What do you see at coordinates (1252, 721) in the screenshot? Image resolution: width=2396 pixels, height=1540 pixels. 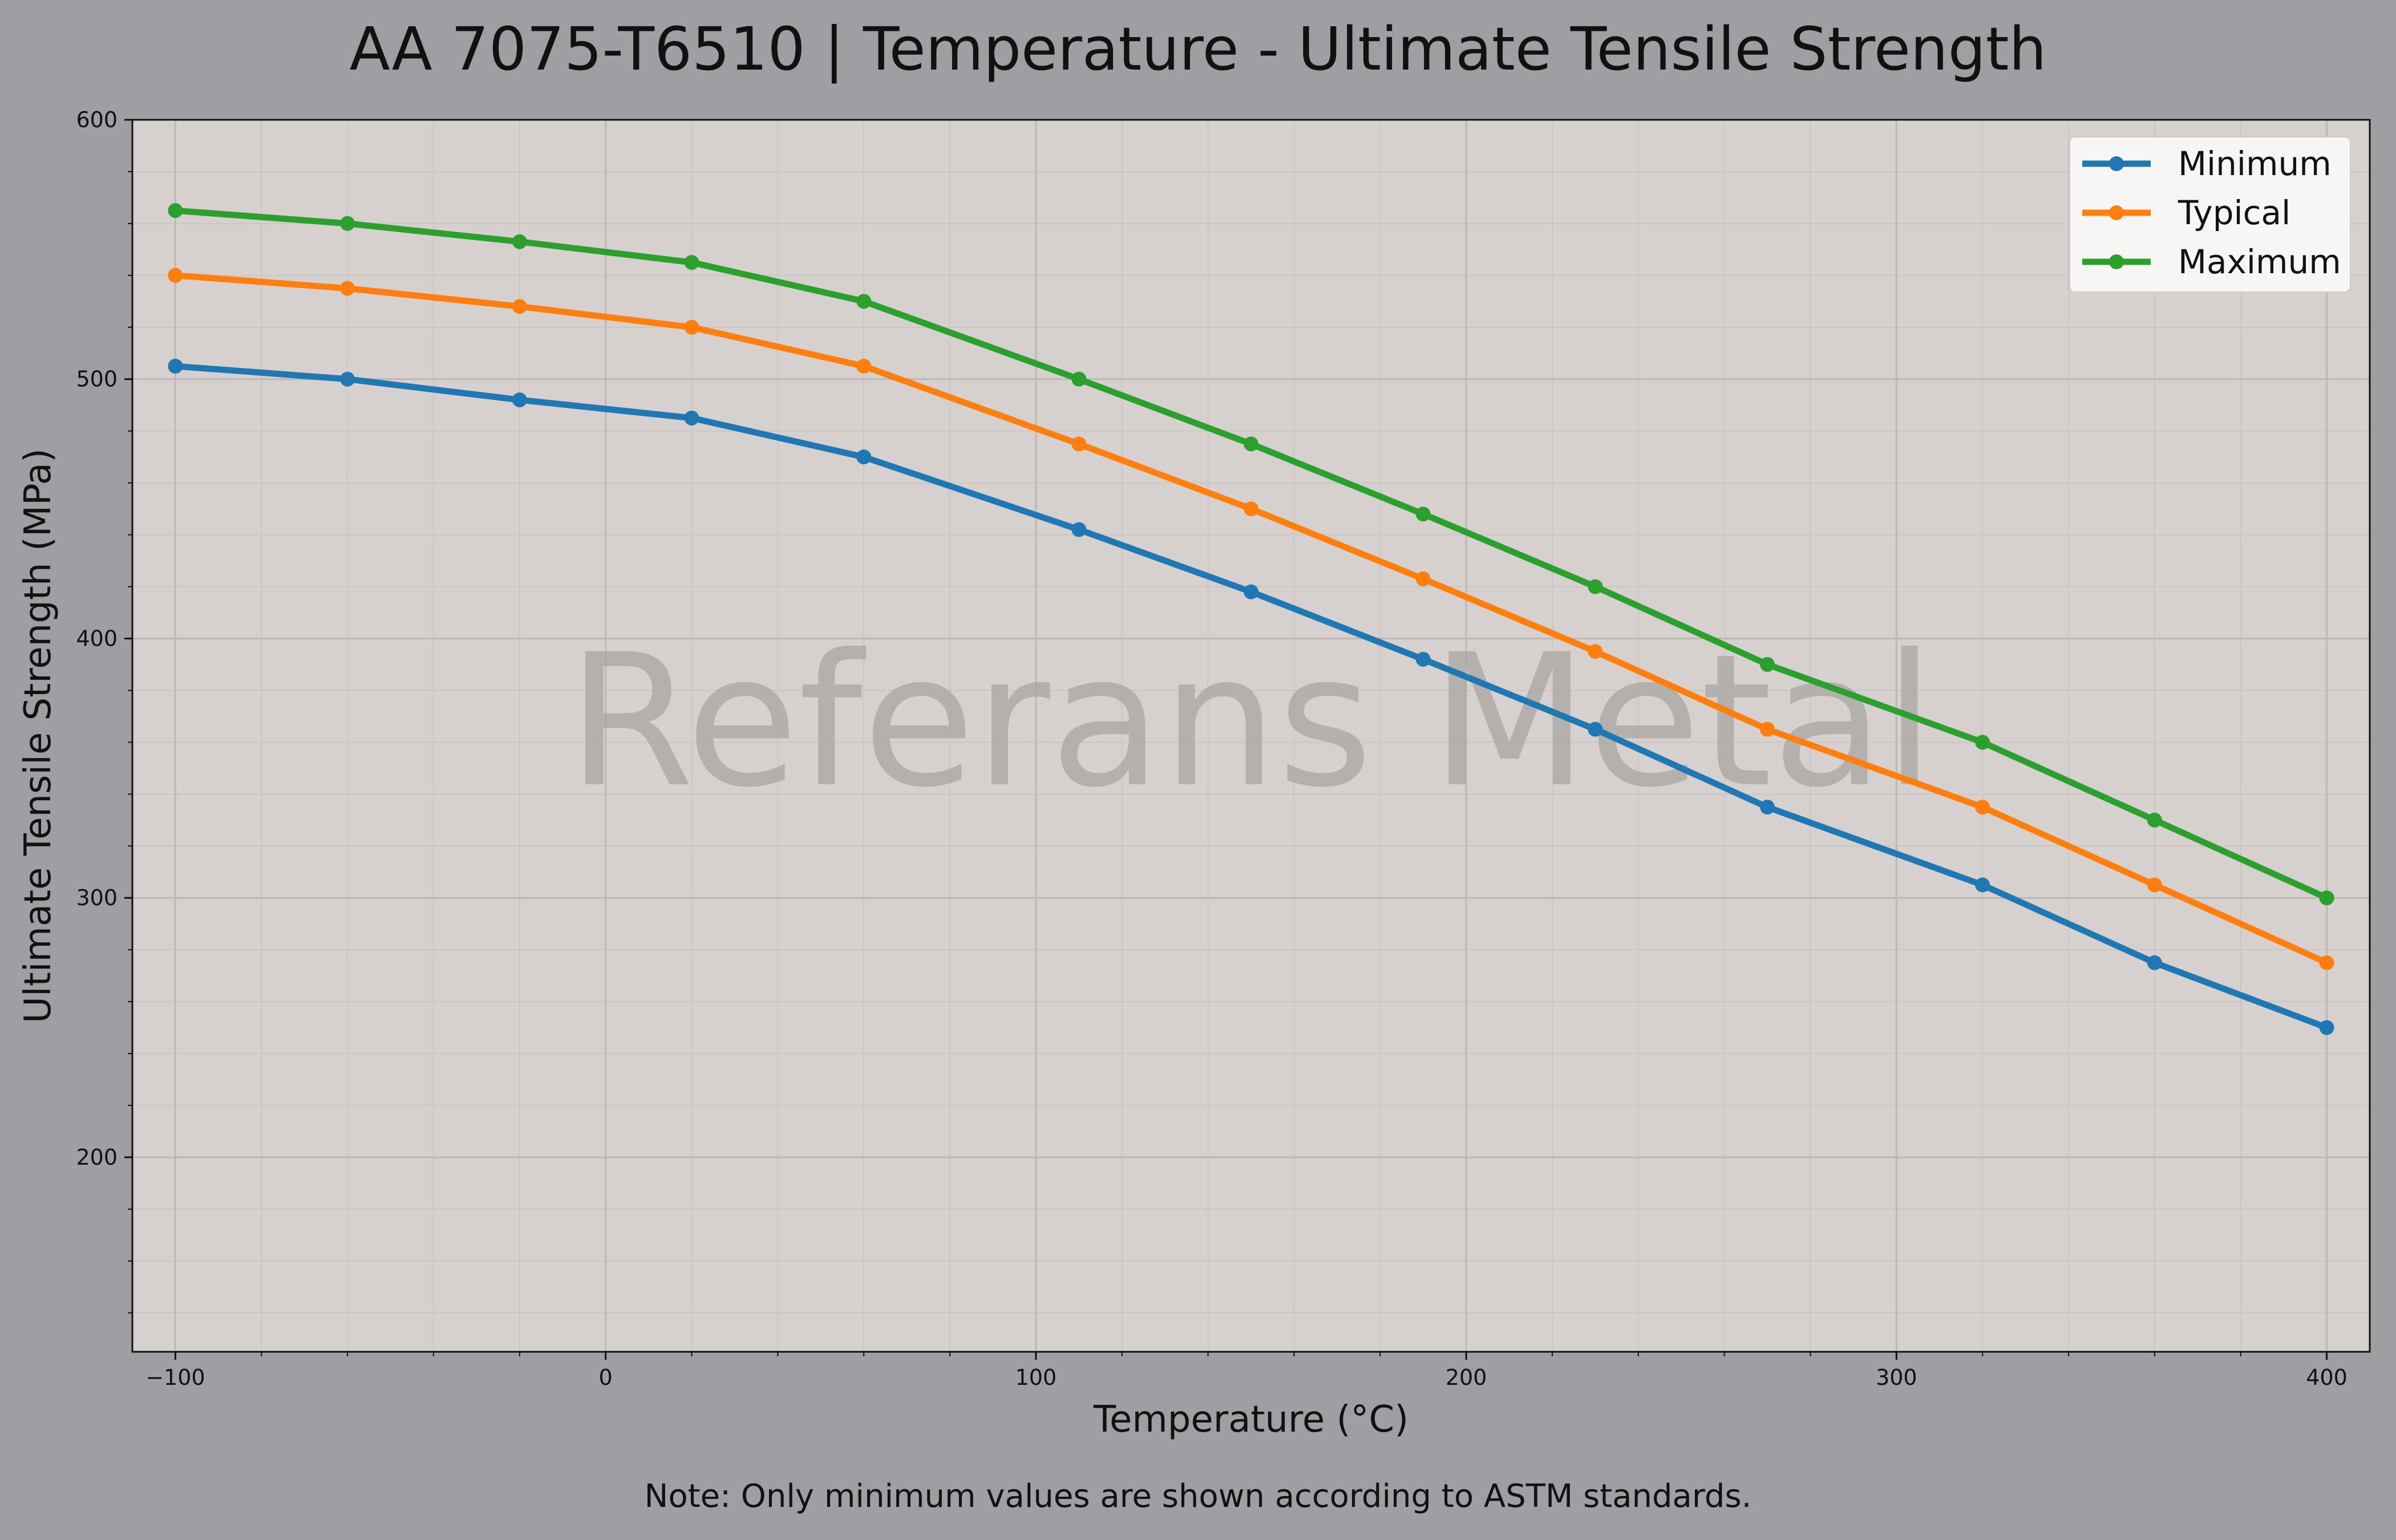 I see `watermark: Referans Metal` at bounding box center [1252, 721].